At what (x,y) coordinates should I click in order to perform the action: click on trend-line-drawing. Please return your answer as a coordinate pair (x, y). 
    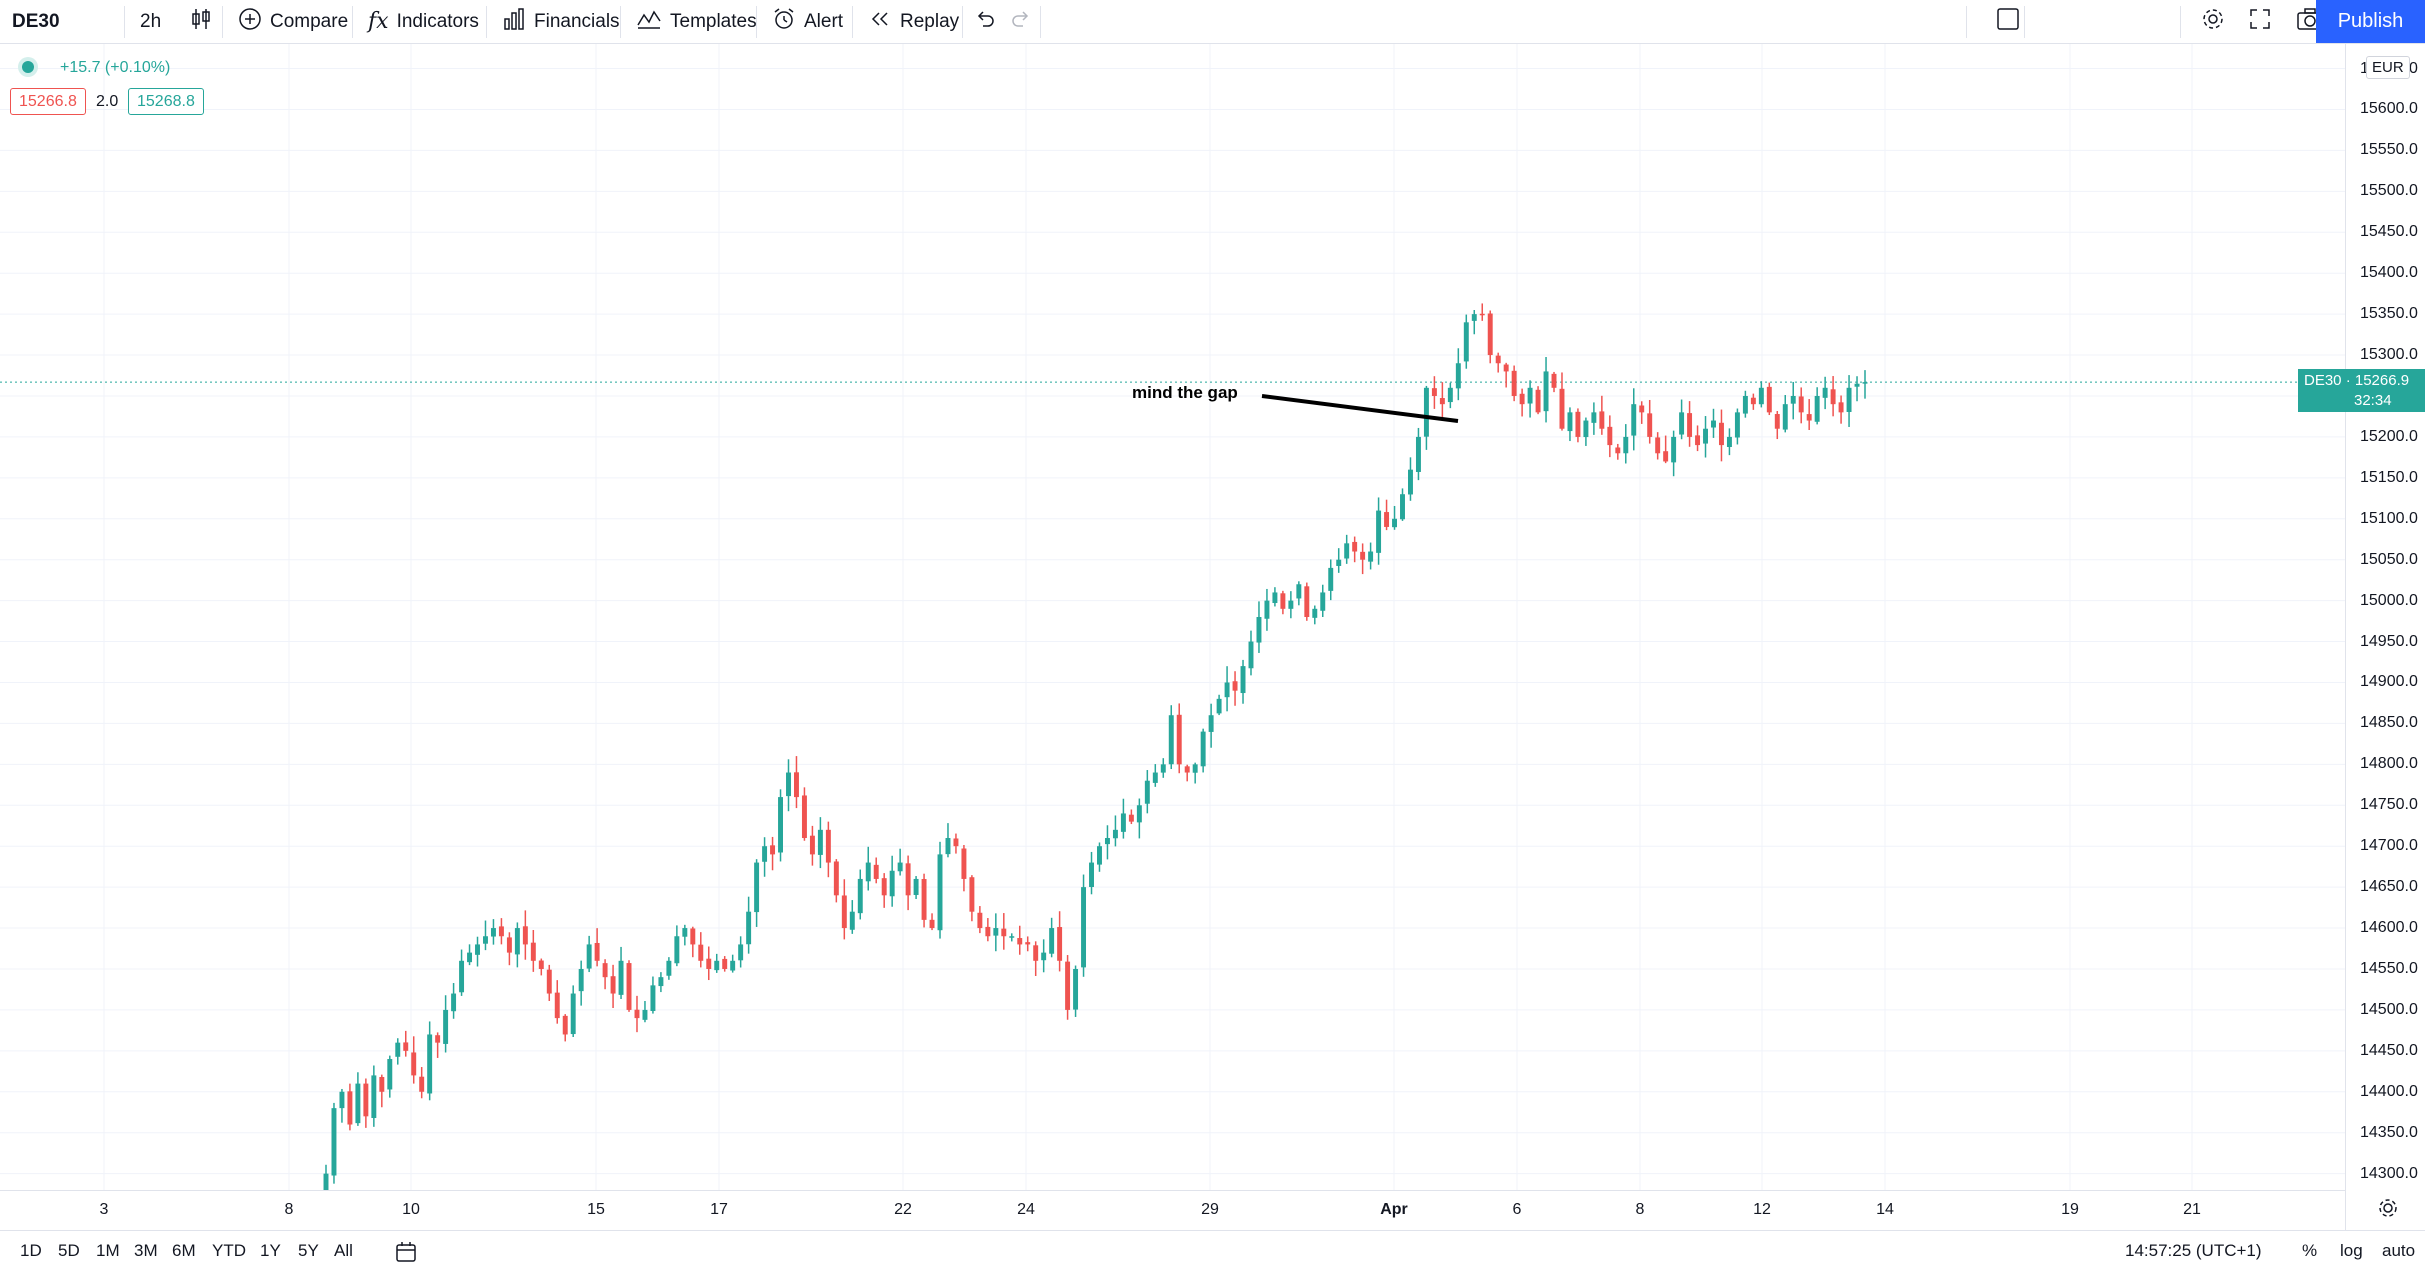
    Looking at the image, I should click on (1360, 408).